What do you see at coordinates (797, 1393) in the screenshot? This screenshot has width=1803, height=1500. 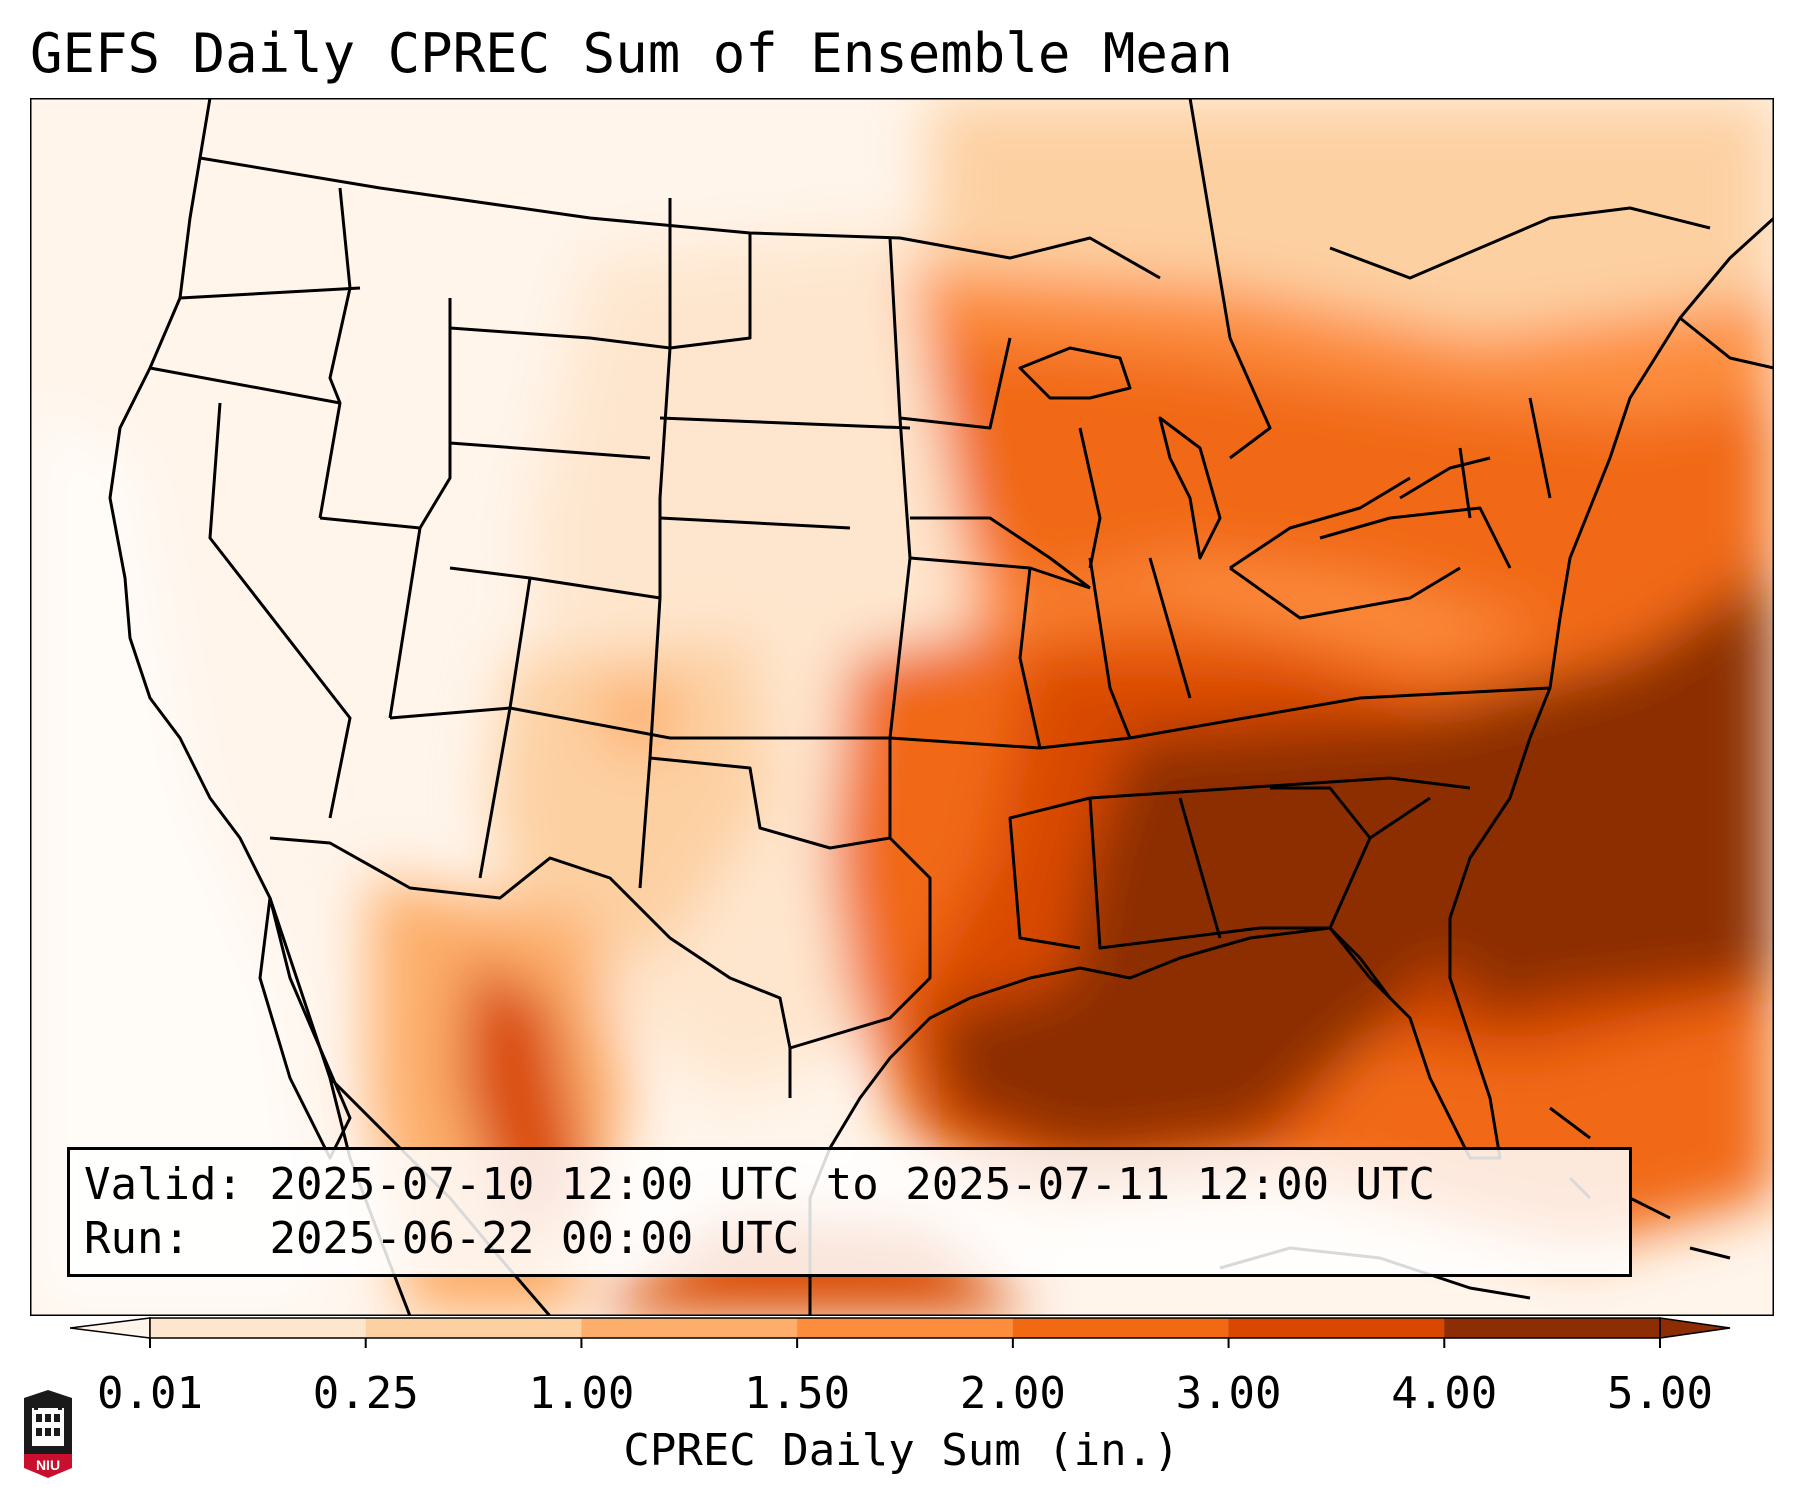 I see `colorbar-tick-label: 1.50` at bounding box center [797, 1393].